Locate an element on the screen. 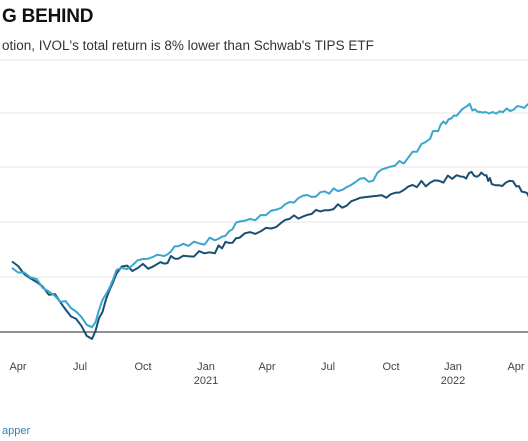 The height and width of the screenshot is (441, 528). chart-title: G BEHIND is located at coordinates (48, 16).